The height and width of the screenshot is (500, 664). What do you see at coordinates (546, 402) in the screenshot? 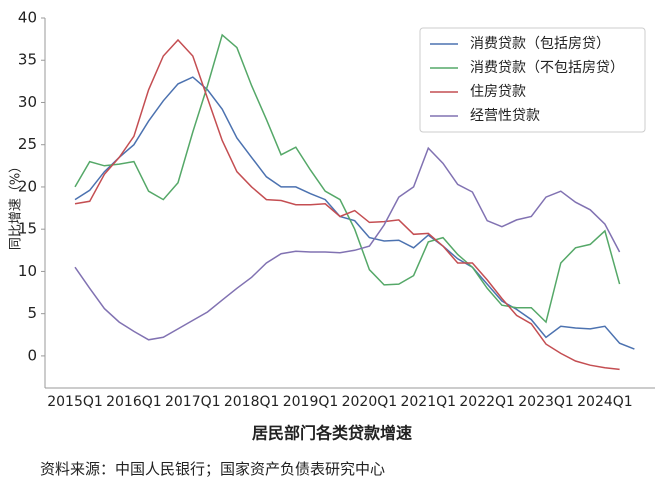
I see `x-tick-label: 2023Q1` at bounding box center [546, 402].